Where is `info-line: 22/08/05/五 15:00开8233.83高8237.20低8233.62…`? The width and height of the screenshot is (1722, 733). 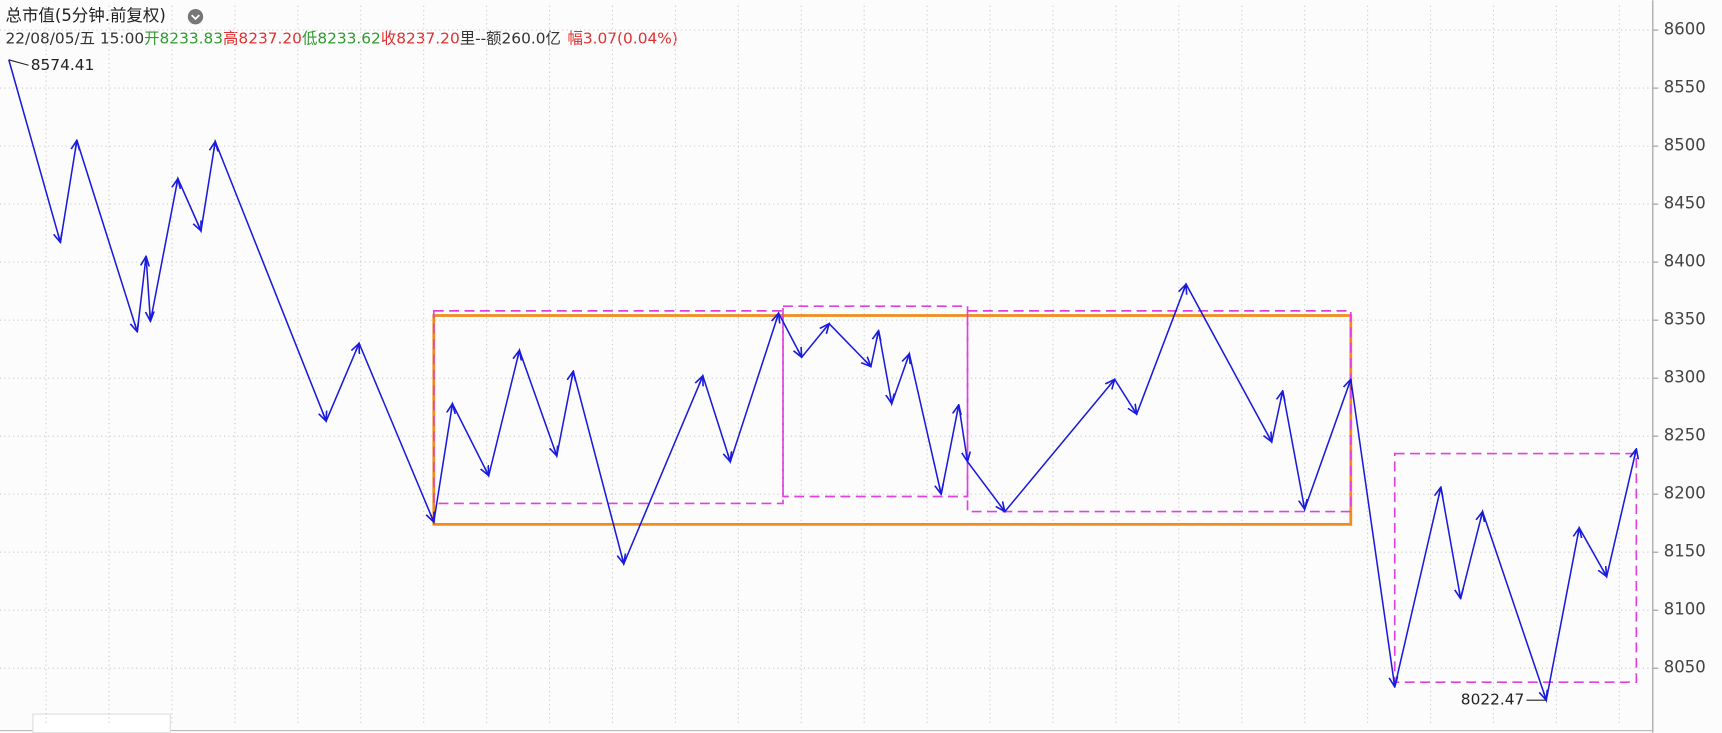
info-line: 22/08/05/五 15:00开8233.83高8237.20低8233.62… is located at coordinates (341, 38).